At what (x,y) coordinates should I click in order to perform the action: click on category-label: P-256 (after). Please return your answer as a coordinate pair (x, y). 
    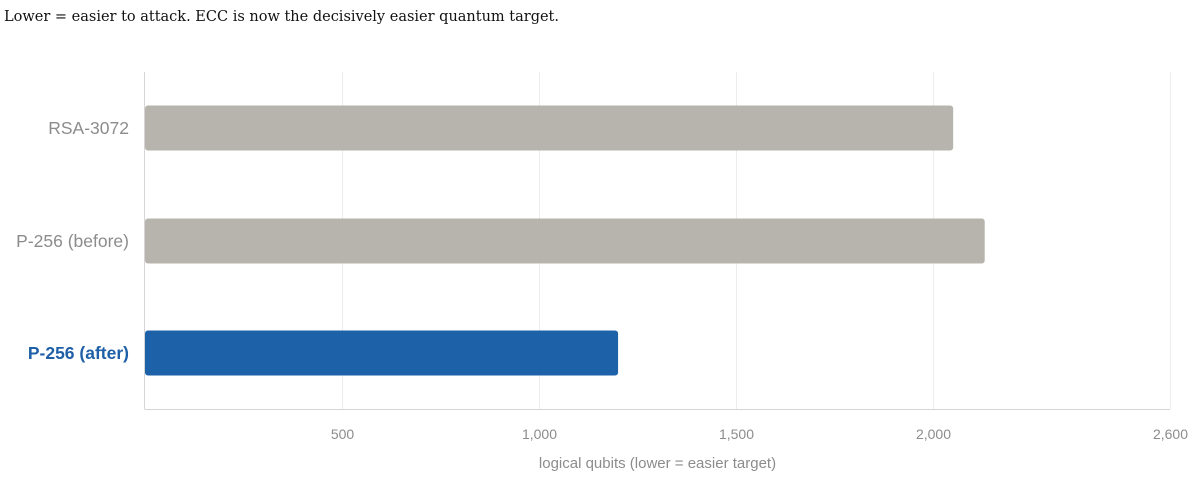
    Looking at the image, I should click on (78, 353).